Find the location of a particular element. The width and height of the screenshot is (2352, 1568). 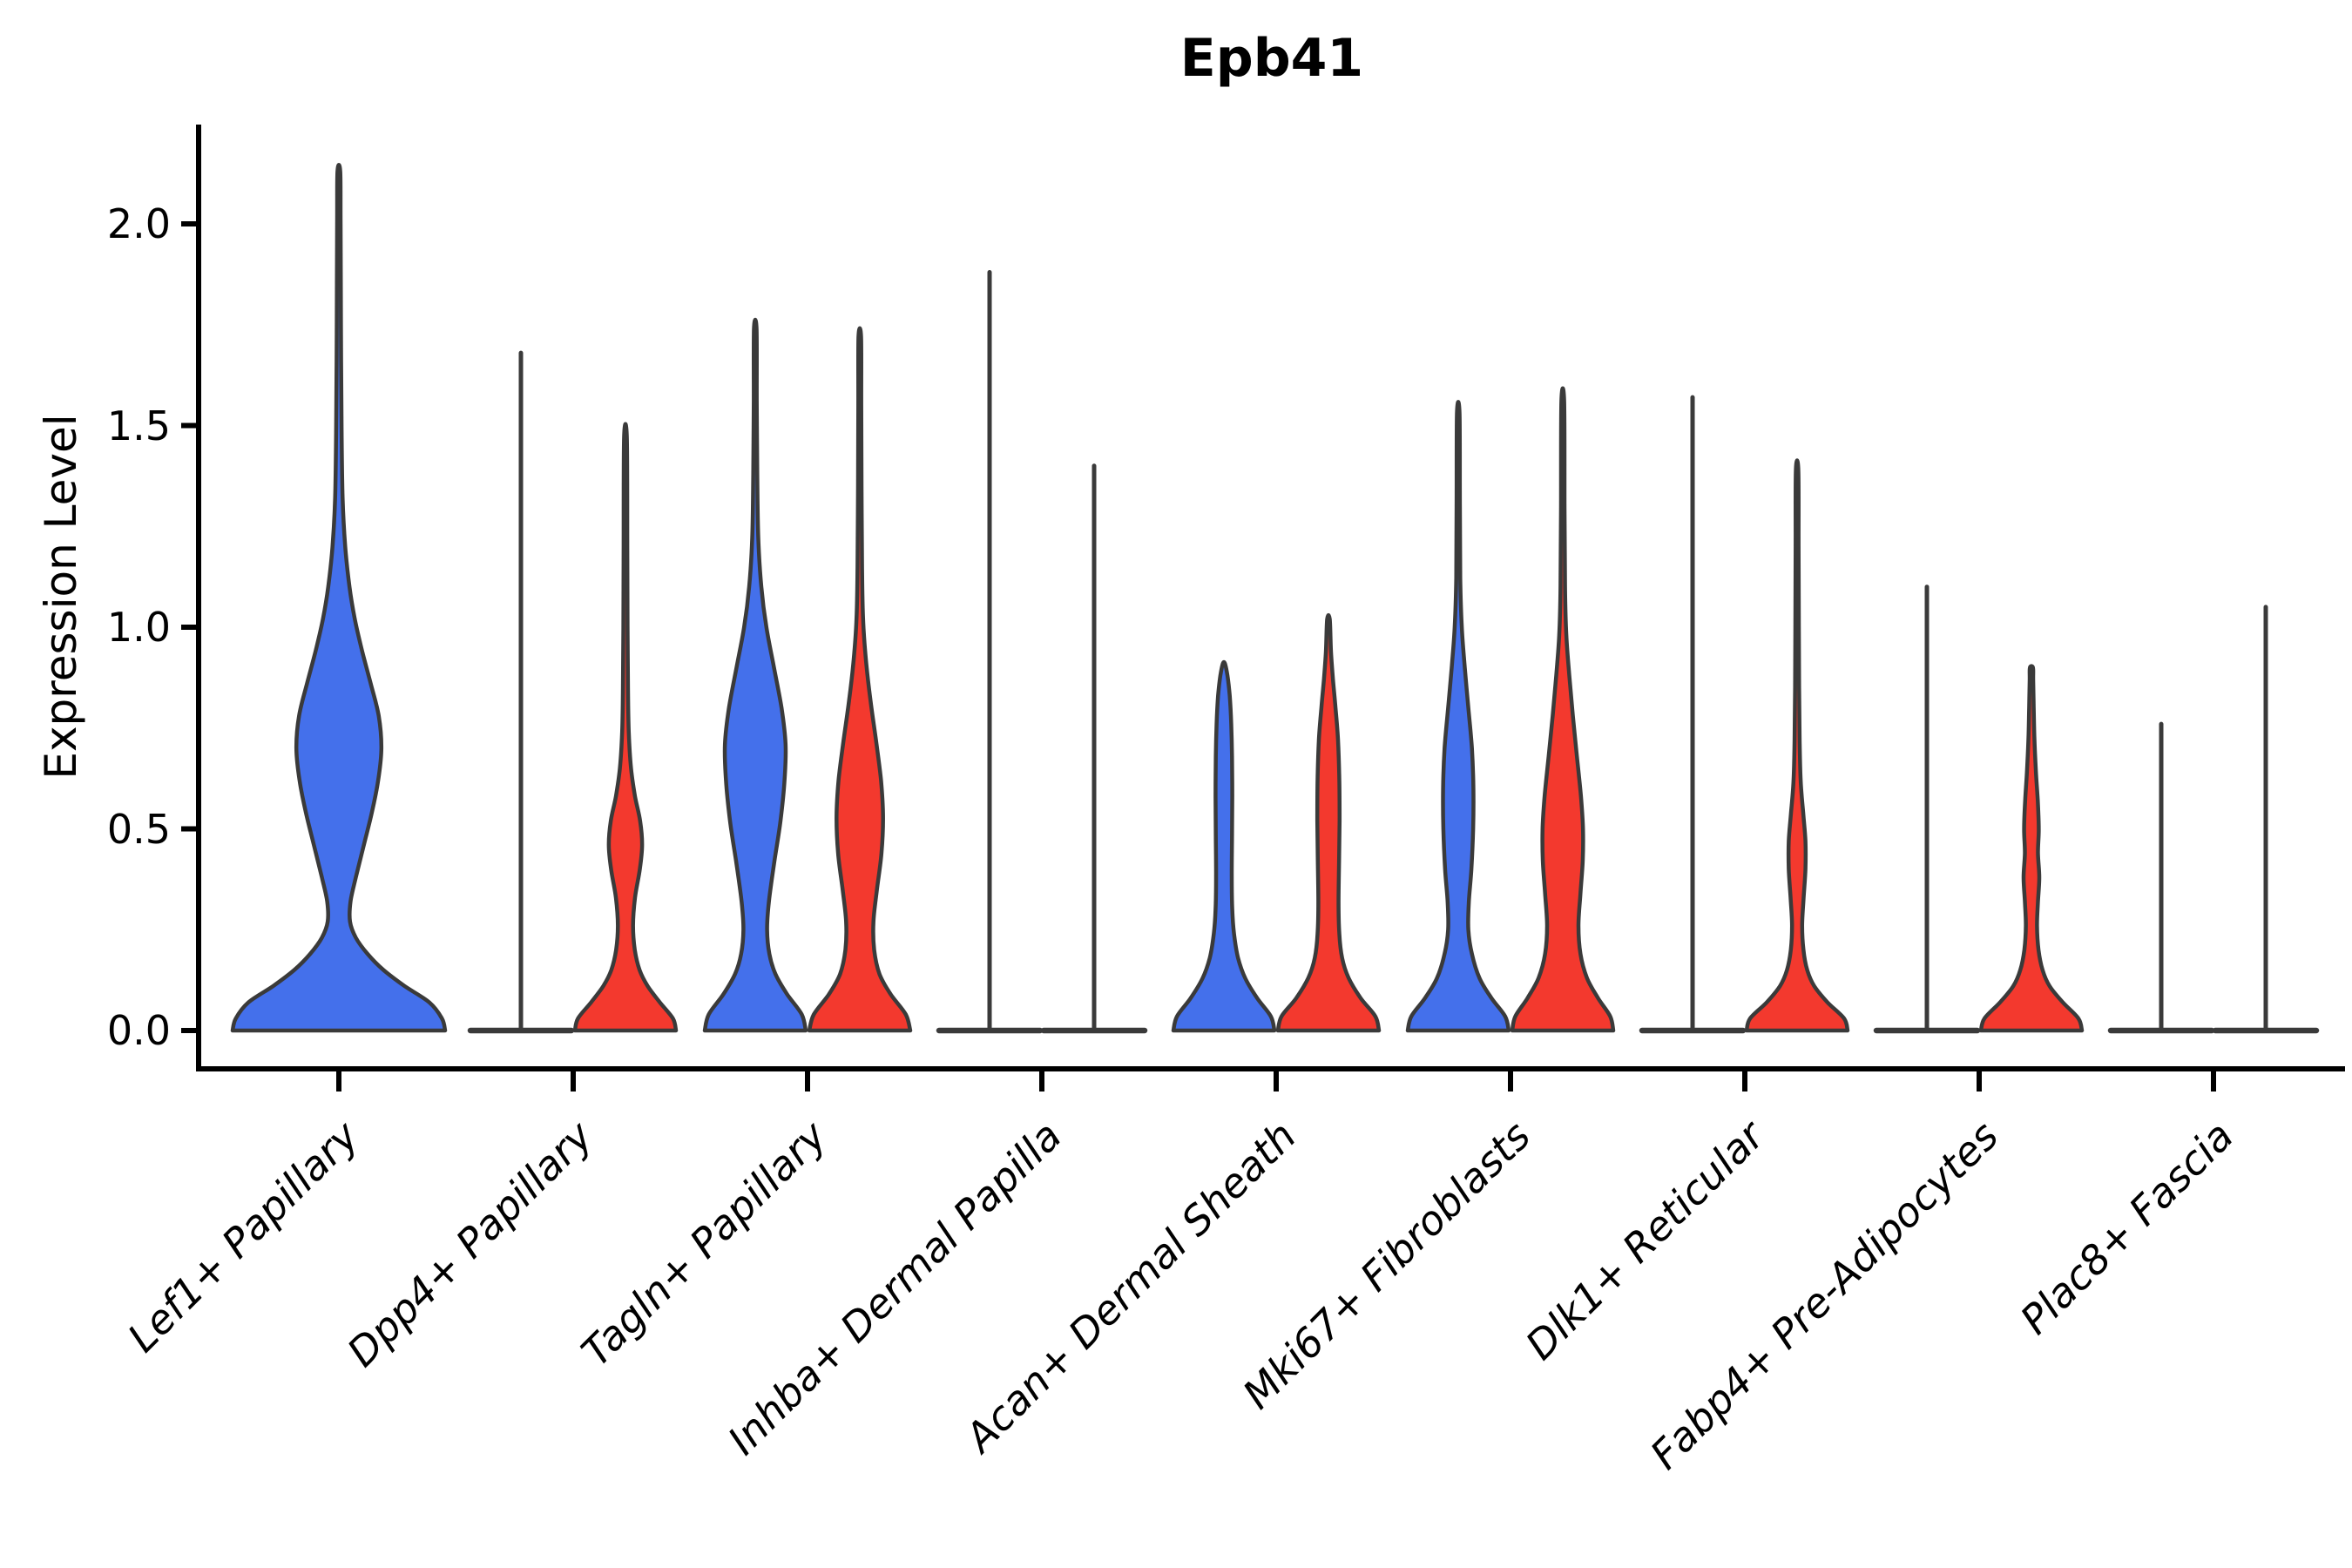

violin-tagln-papillary-red is located at coordinates (860, 679).